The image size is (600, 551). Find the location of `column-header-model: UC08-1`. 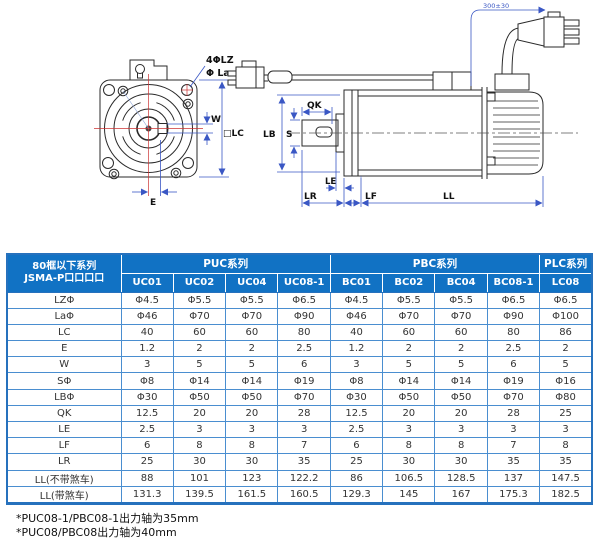

column-header-model: UC08-1 is located at coordinates (304, 282).